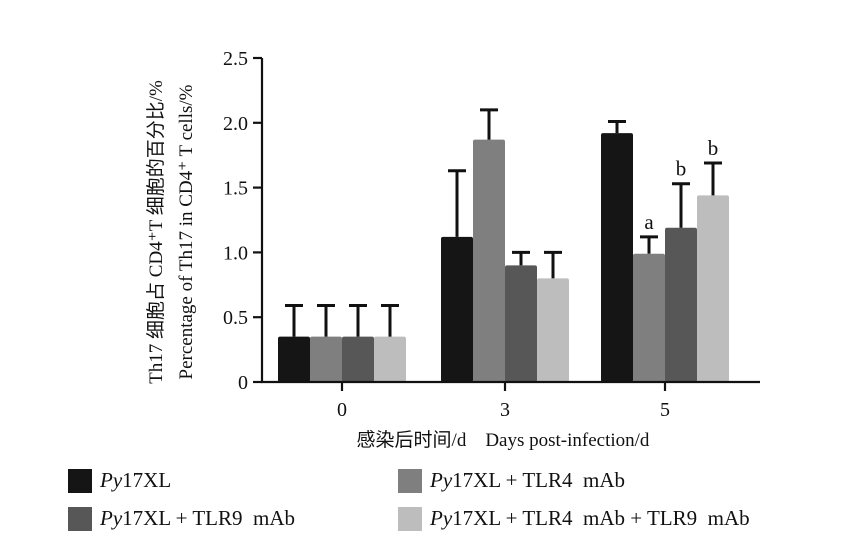 The width and height of the screenshot is (850, 541). I want to click on y-axis-label-english: Percentage of Th17 in CD4⁺ T cells/%, so click(186, 231).